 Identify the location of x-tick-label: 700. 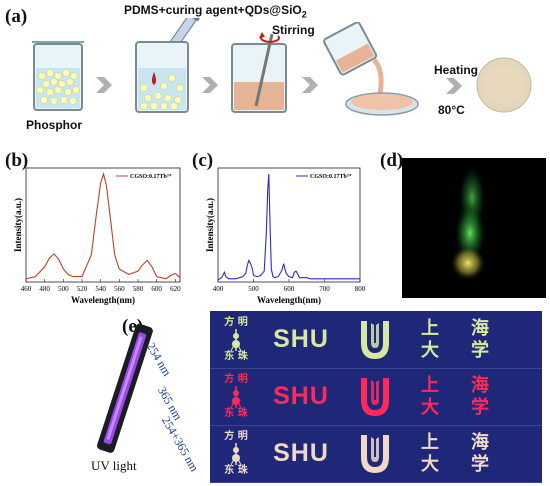
(324, 289).